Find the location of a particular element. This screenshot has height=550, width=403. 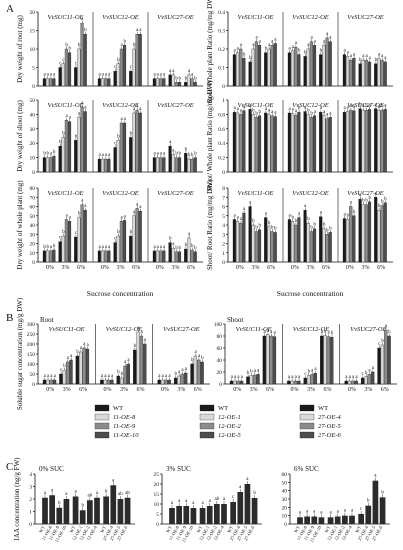

y-axis-label: IAA concentration (ng/g FW) is located at coordinates (17, 499).